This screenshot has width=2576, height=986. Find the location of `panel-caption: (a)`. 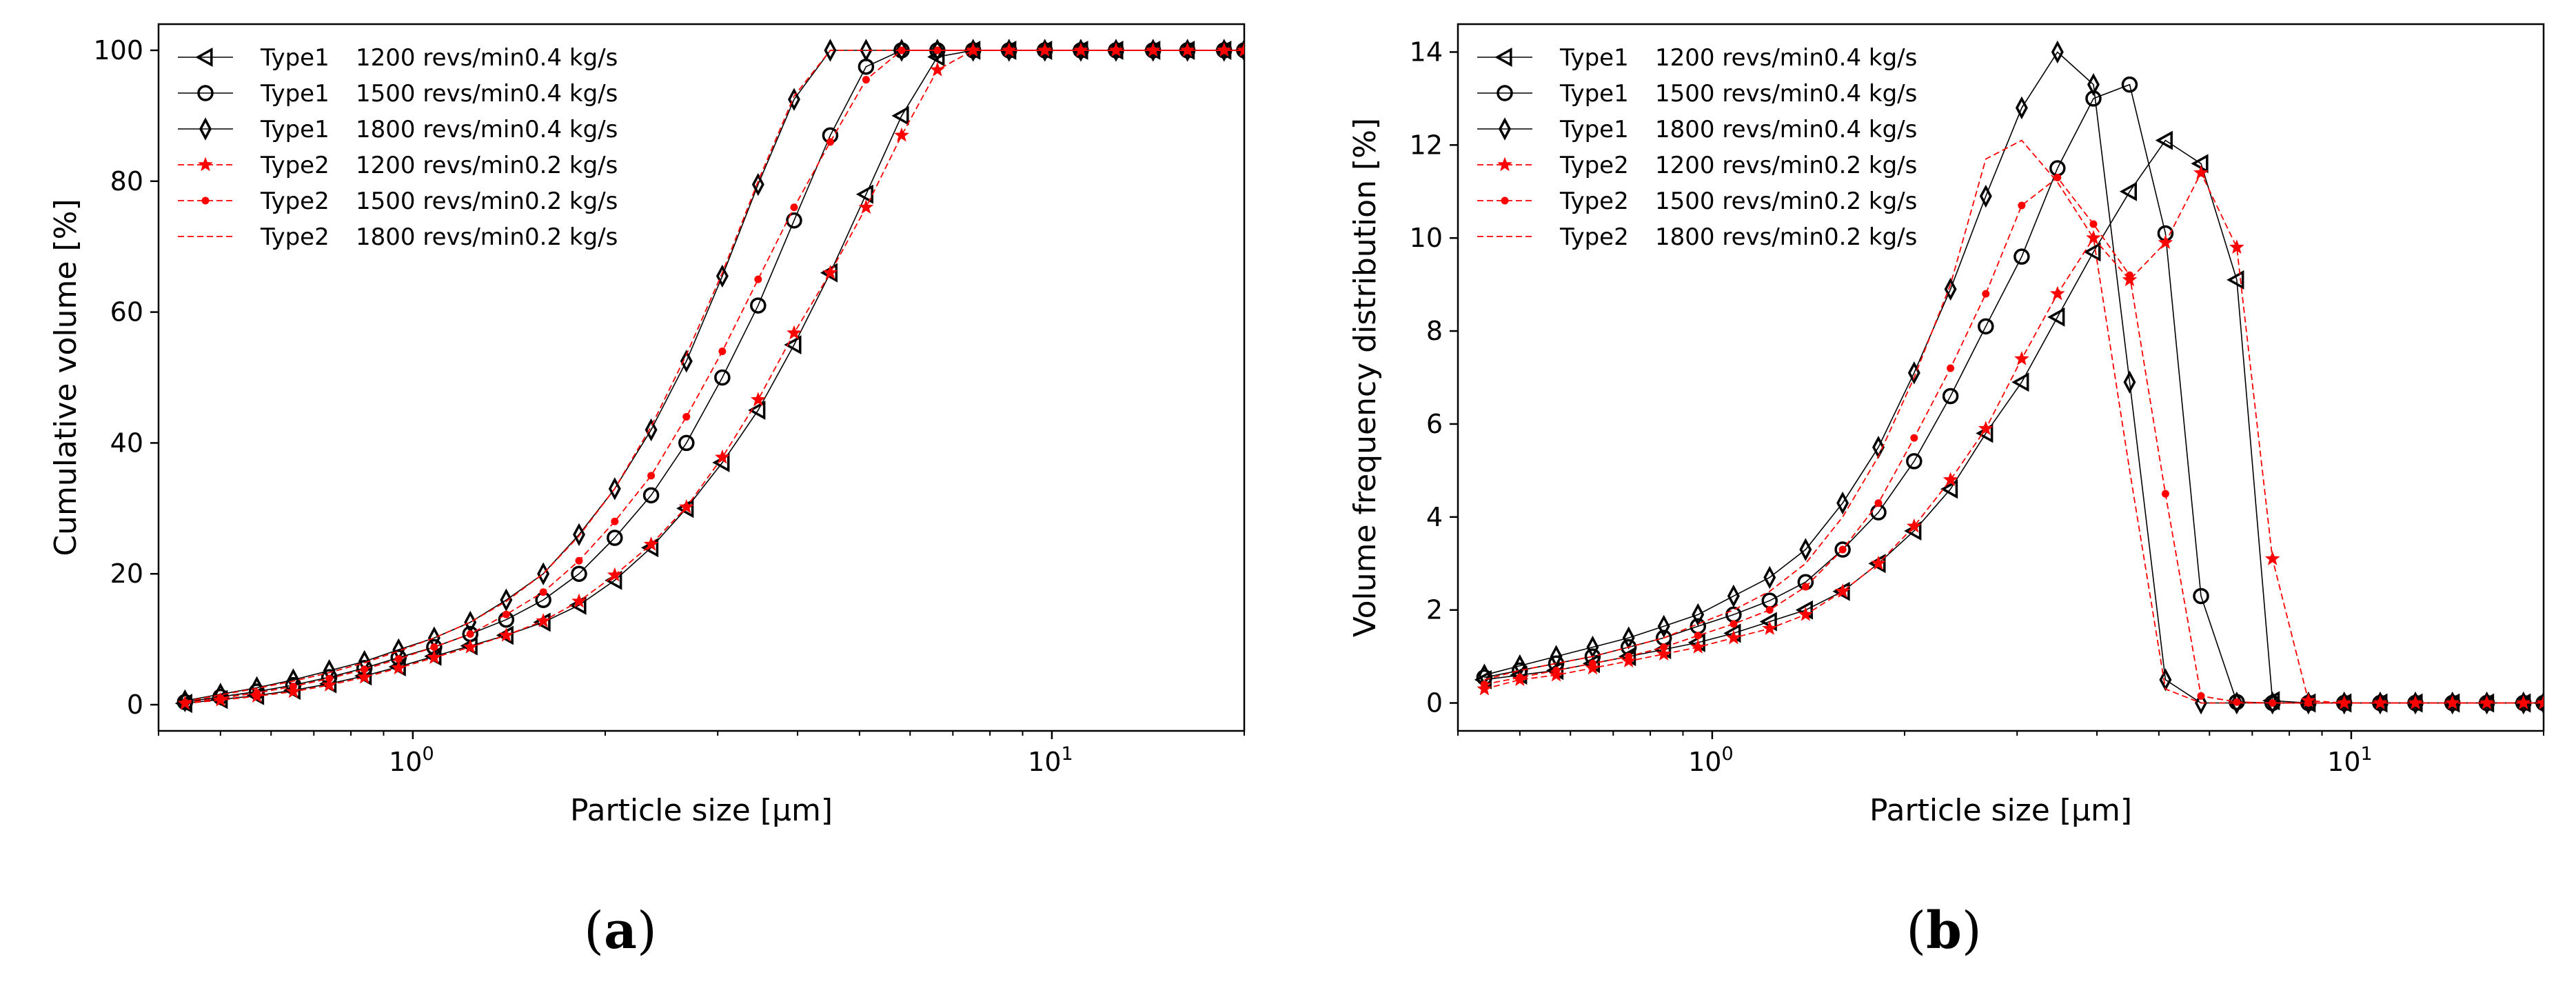

panel-caption: (a) is located at coordinates (620, 931).